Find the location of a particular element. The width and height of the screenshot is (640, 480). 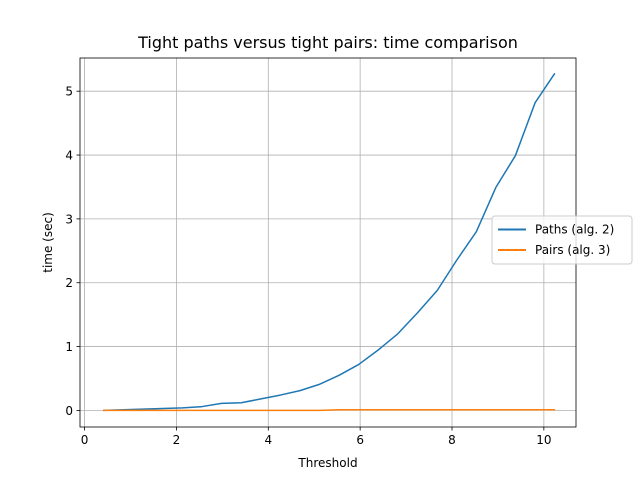

legend-label-pairs: Pairs (alg. 3) is located at coordinates (572, 250).